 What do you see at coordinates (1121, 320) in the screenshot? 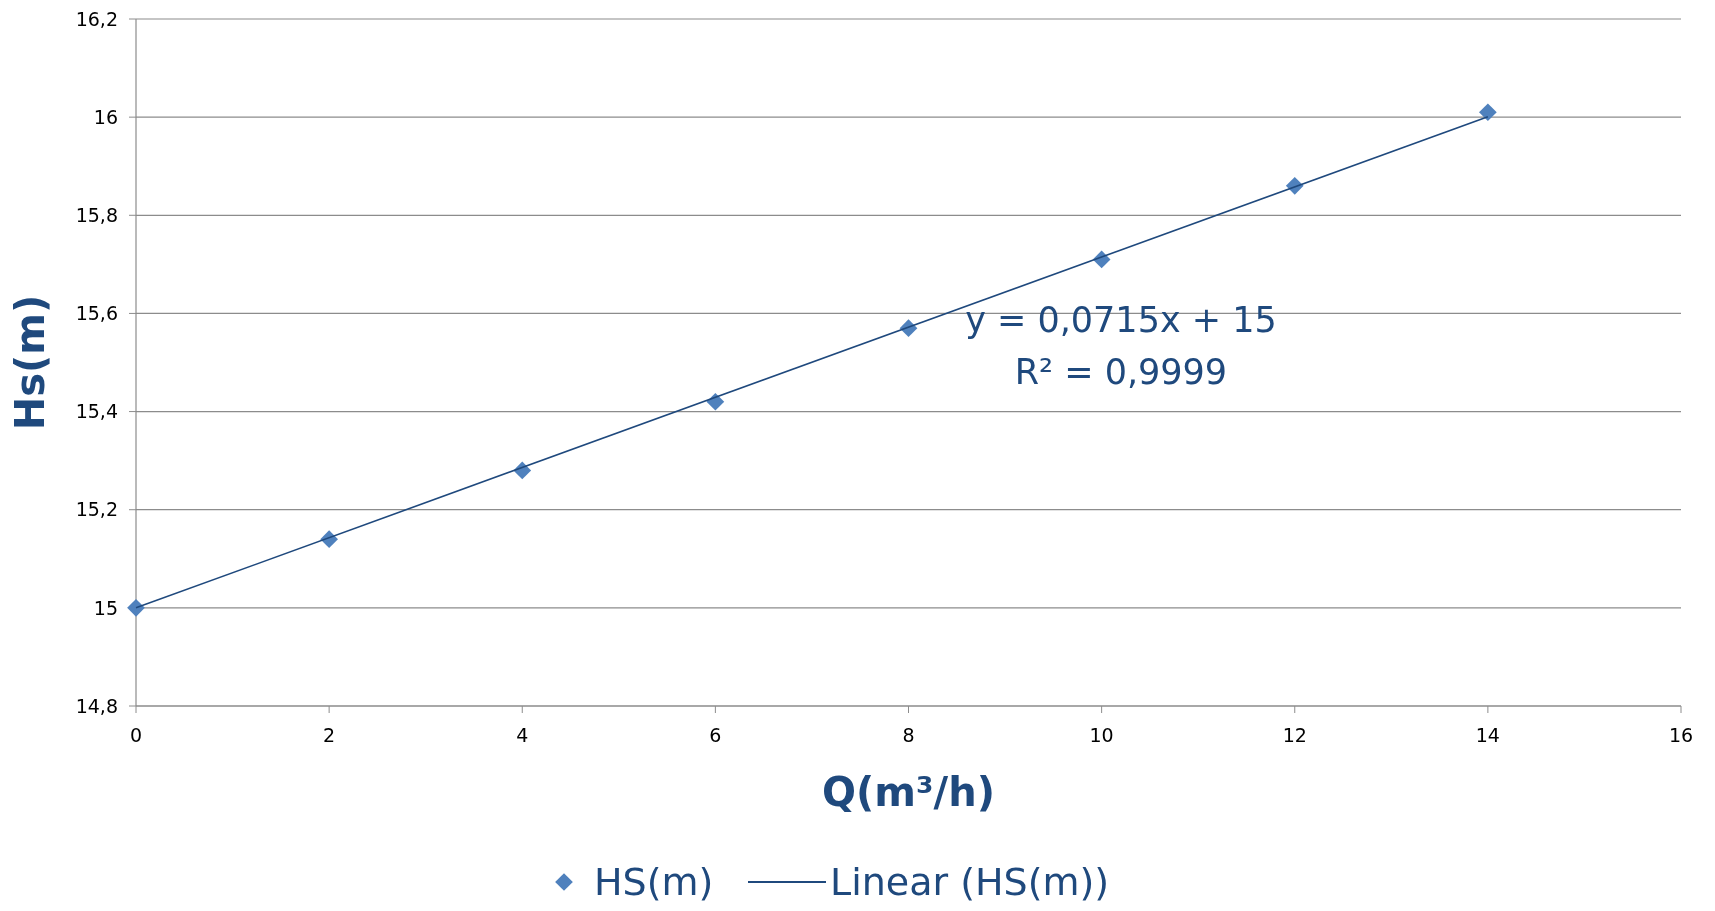
I see `annotation: y = 0,0715x + 15` at bounding box center [1121, 320].